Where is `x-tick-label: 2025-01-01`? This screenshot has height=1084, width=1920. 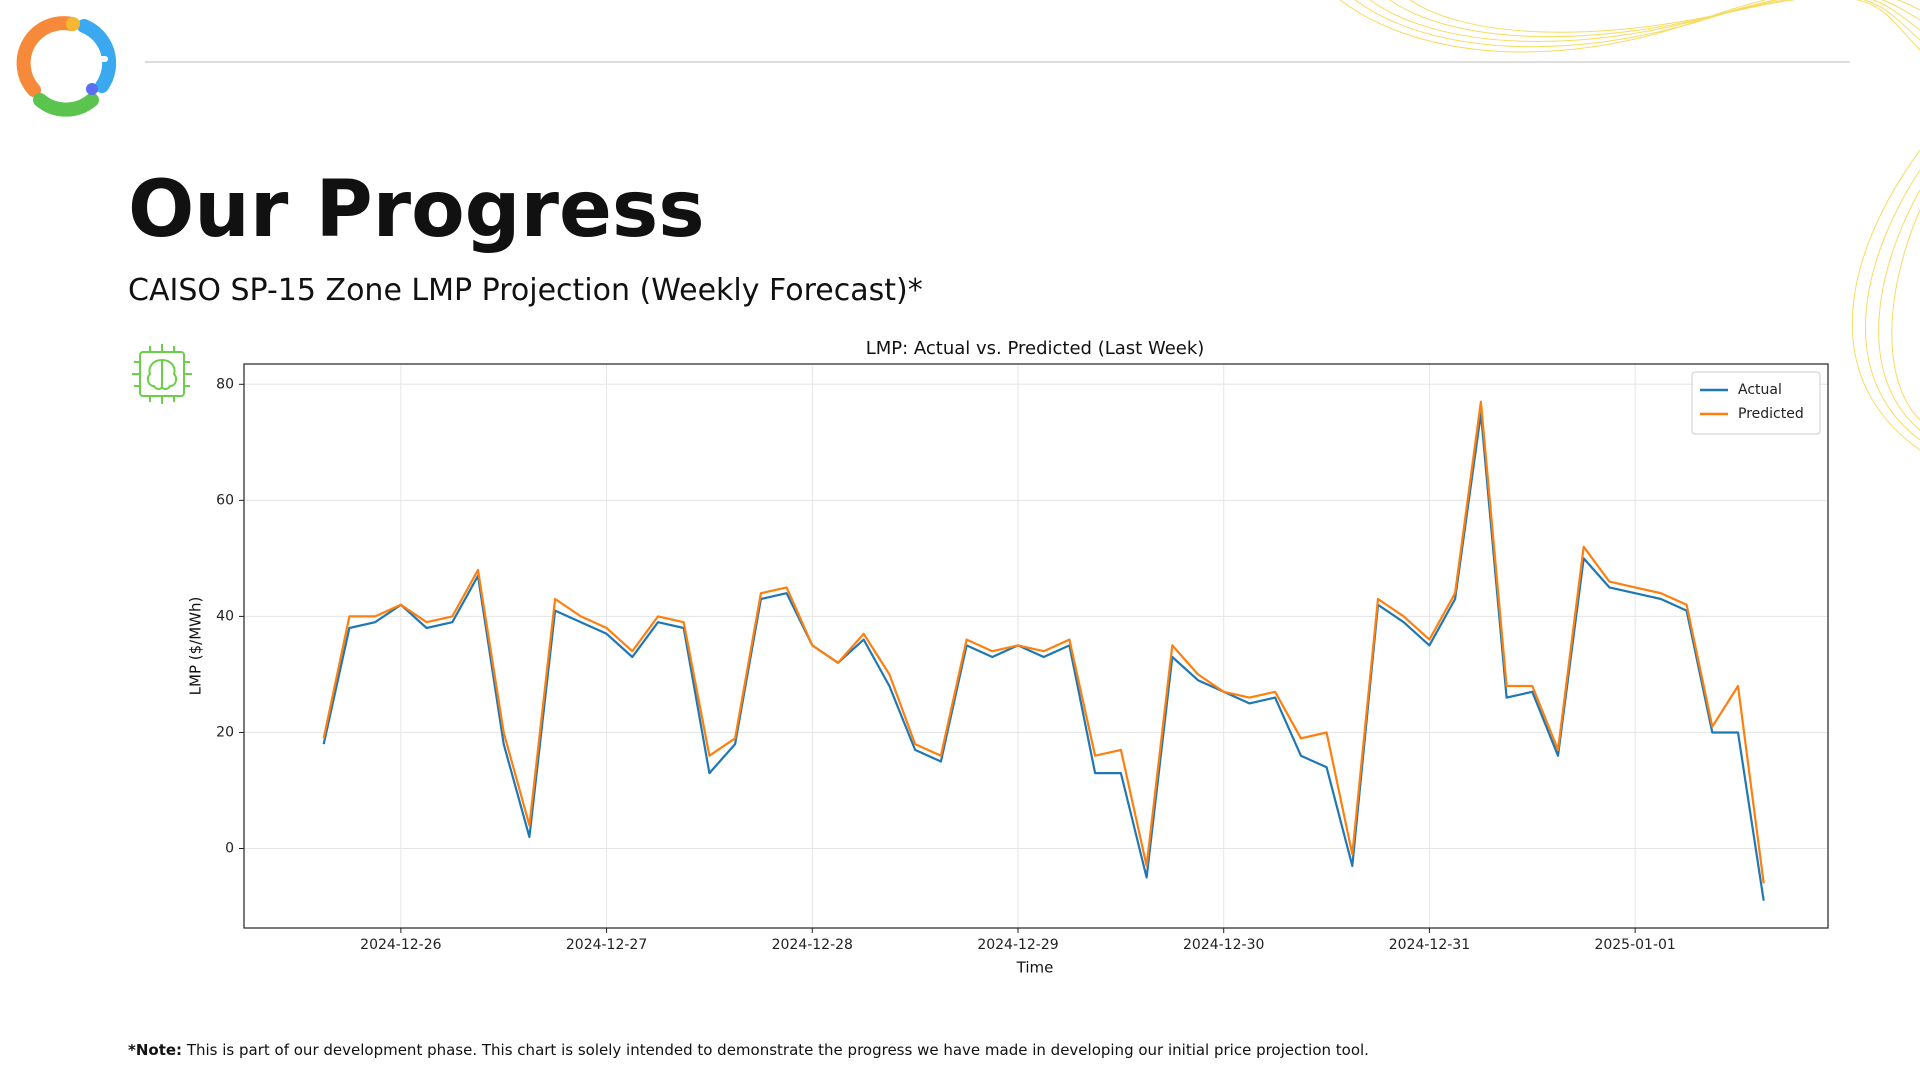 x-tick-label: 2025-01-01 is located at coordinates (1634, 945).